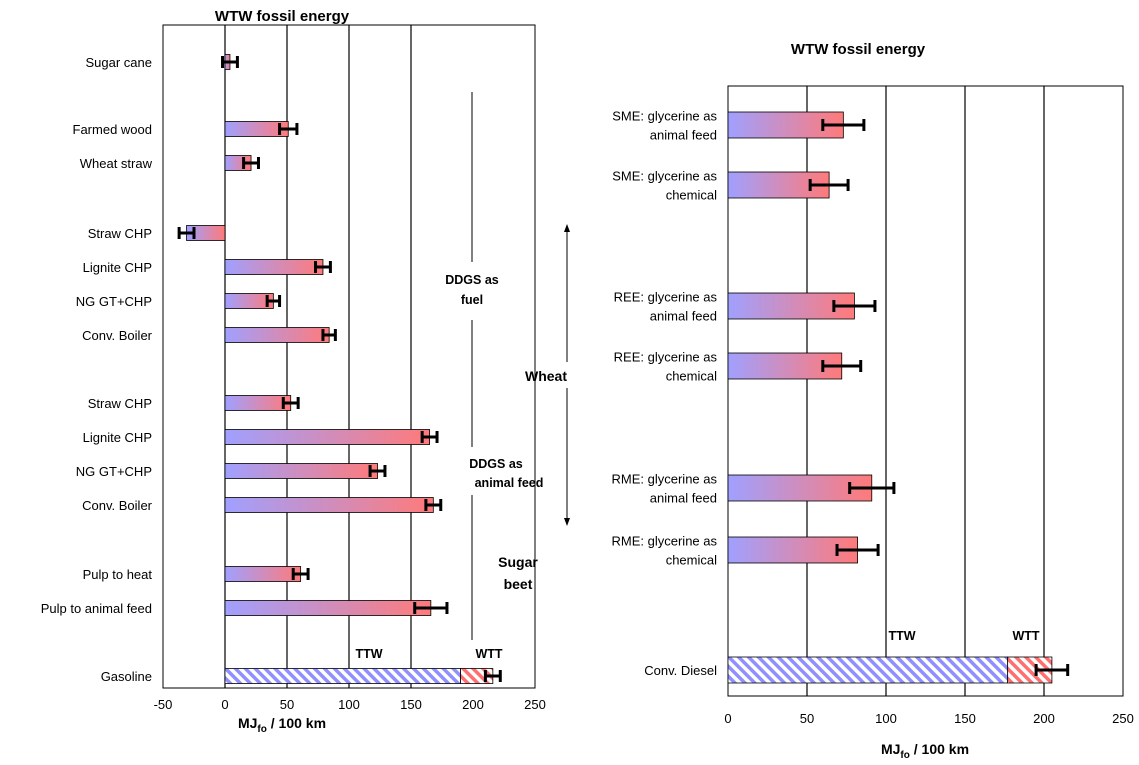 The image size is (1139, 765). What do you see at coordinates (509, 483) in the screenshot?
I see `ddgs-feed-label-line2: animal feed` at bounding box center [509, 483].